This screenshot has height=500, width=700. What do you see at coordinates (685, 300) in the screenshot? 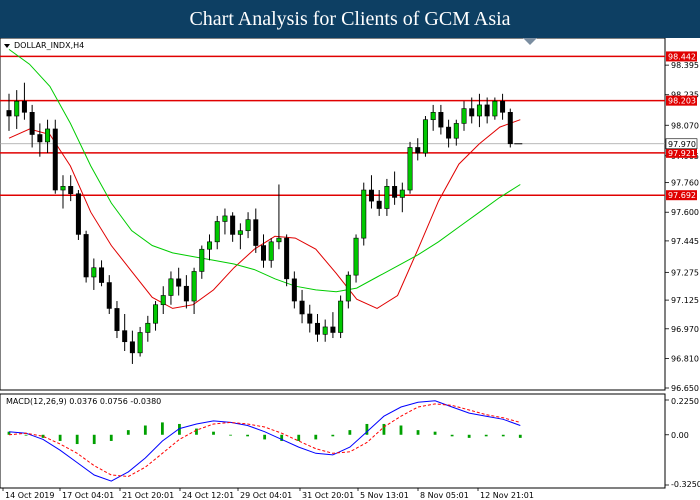
I see `price-tick-label: 97.125` at bounding box center [685, 300].